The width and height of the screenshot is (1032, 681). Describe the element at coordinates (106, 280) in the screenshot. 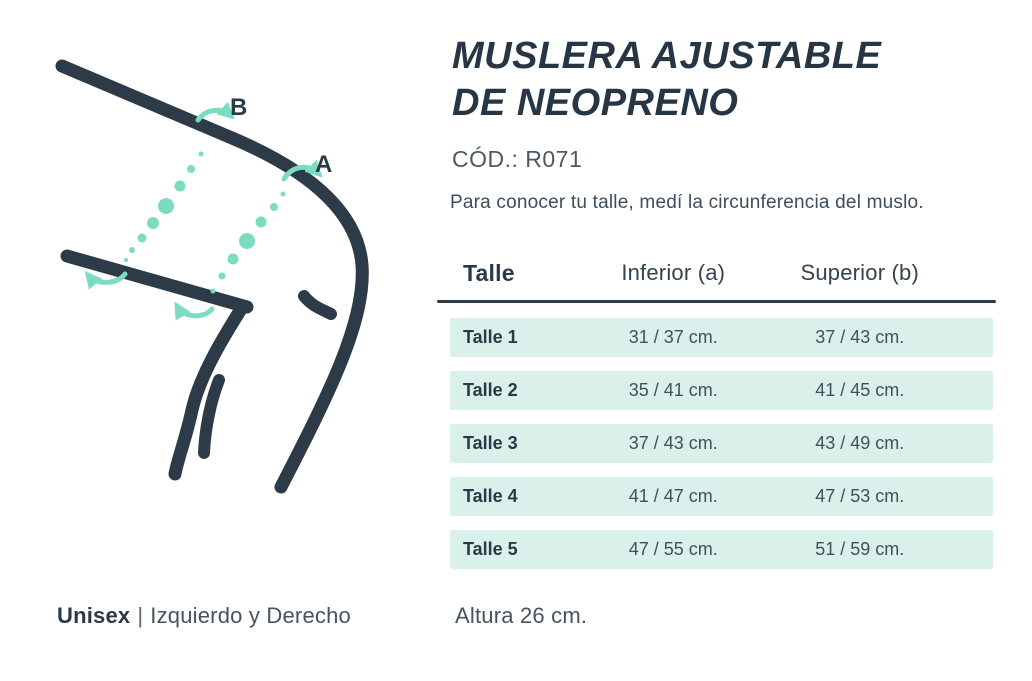

I see `arrow-left-icon` at that location.